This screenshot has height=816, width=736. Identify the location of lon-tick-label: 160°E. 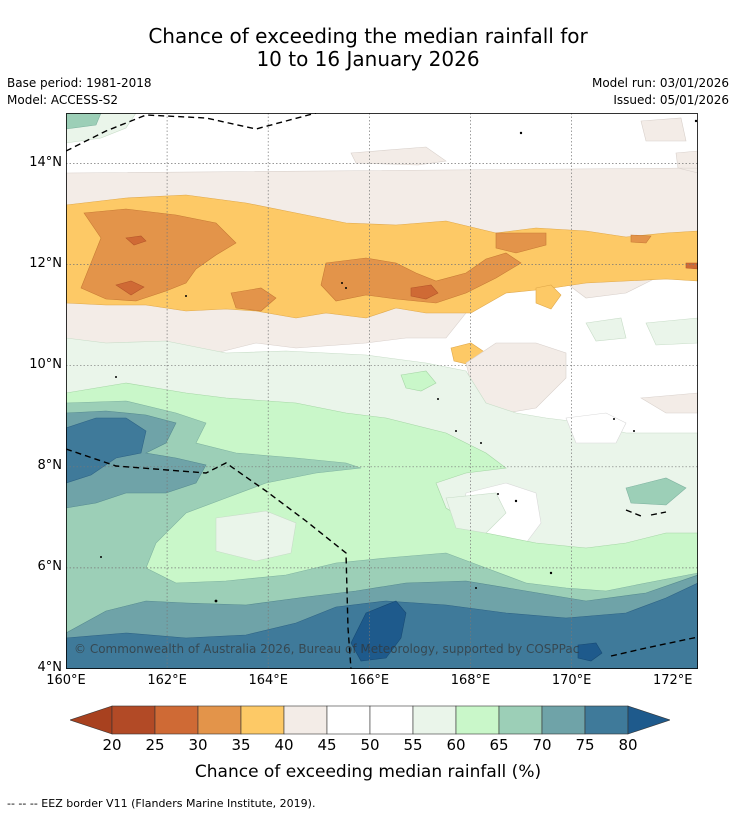
(66, 680).